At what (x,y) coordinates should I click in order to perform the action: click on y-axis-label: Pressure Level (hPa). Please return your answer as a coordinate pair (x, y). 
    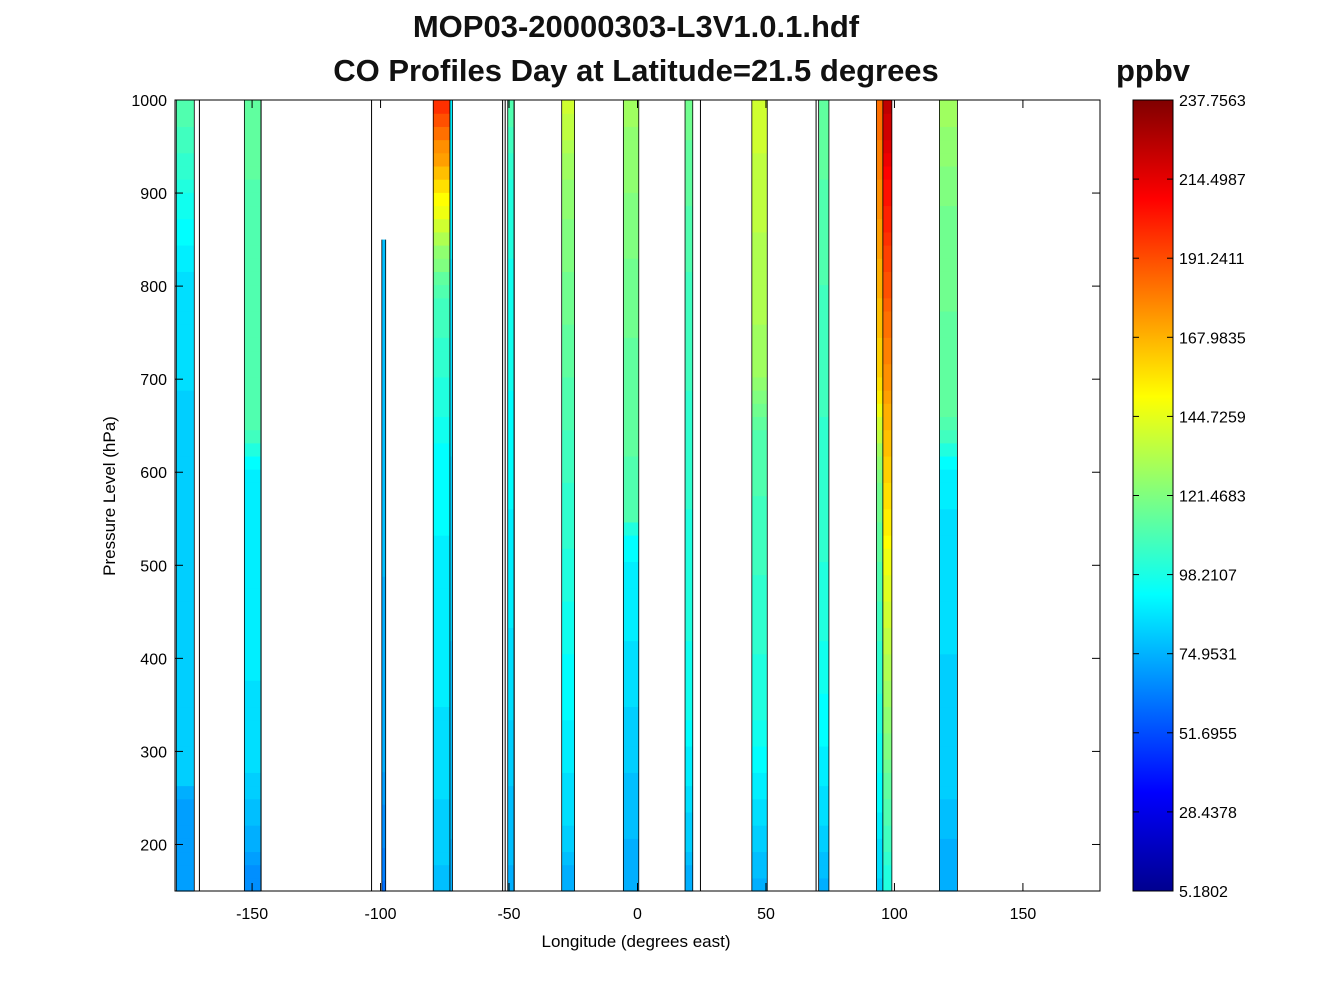
    Looking at the image, I should click on (109, 496).